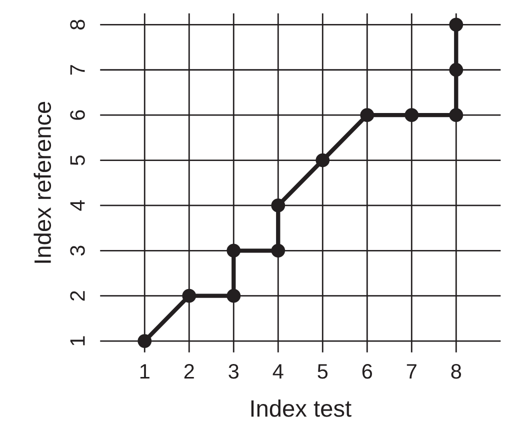 The image size is (527, 446). What do you see at coordinates (77, 70) in the screenshot?
I see `y-tick-label: 7` at bounding box center [77, 70].